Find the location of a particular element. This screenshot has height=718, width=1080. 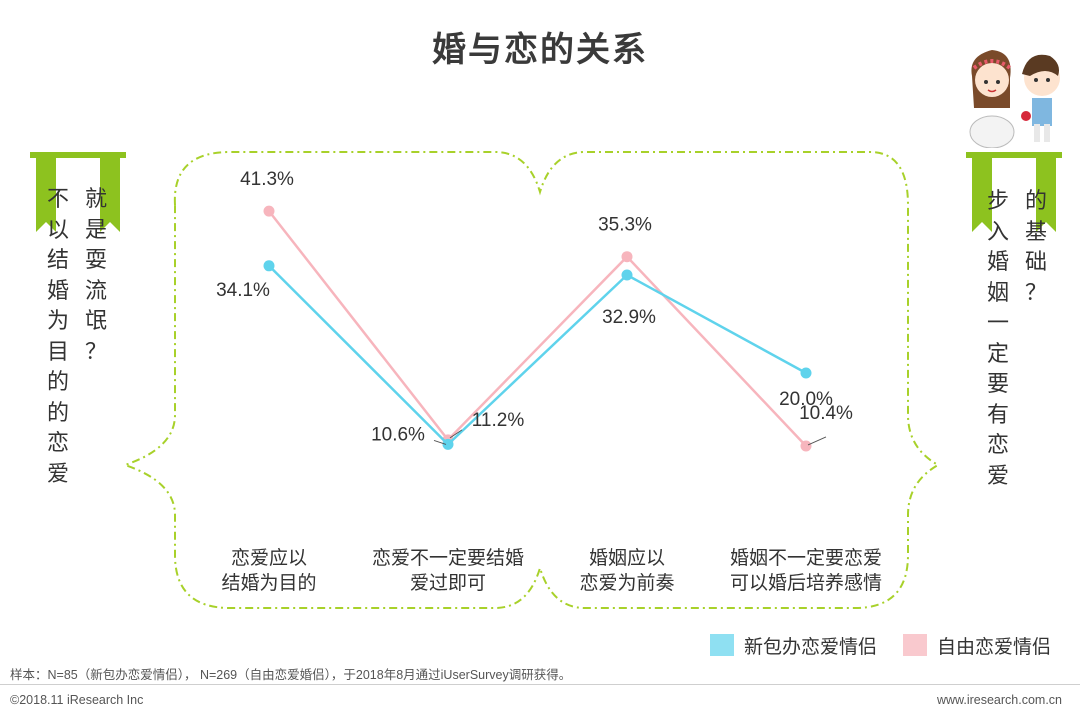

data-label: 10.4% is located at coordinates (826, 413).